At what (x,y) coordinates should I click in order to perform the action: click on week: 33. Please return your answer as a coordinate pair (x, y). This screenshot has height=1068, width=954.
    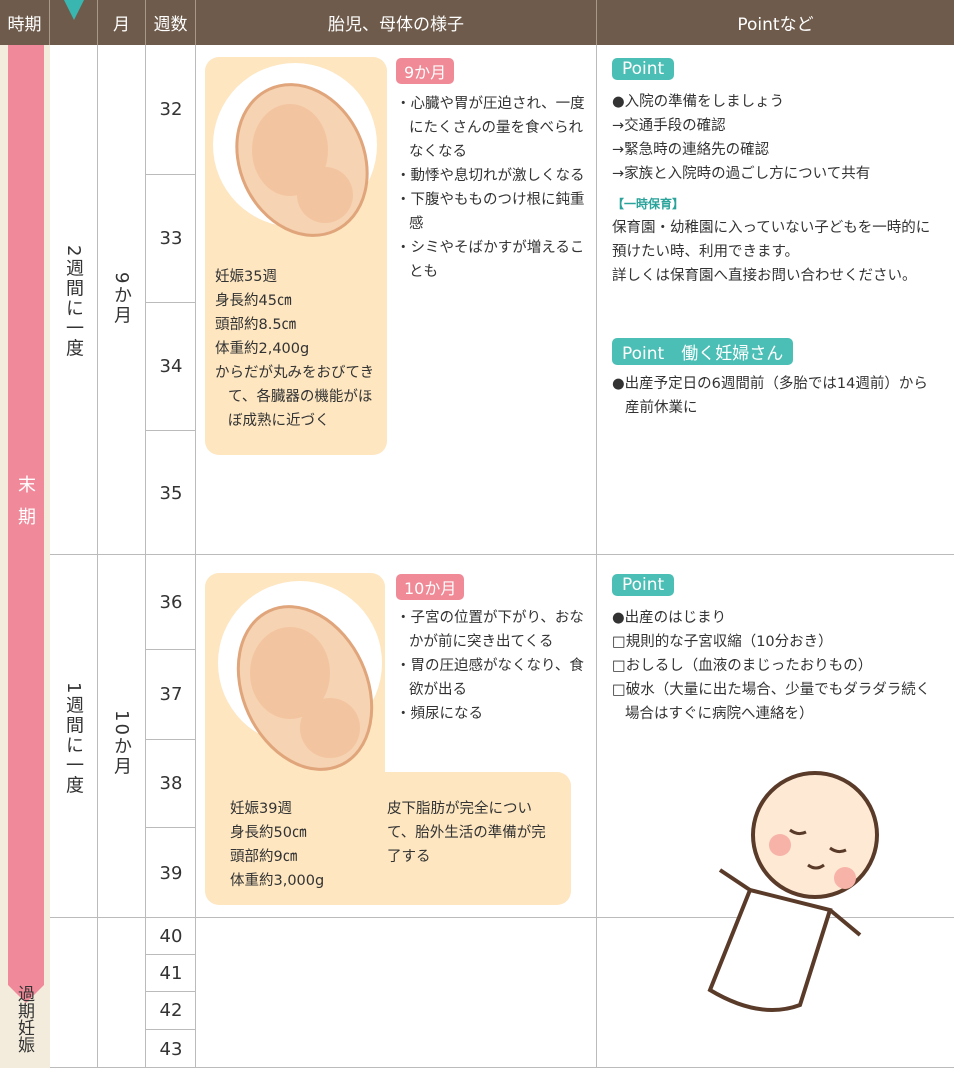
    Looking at the image, I should click on (171, 239).